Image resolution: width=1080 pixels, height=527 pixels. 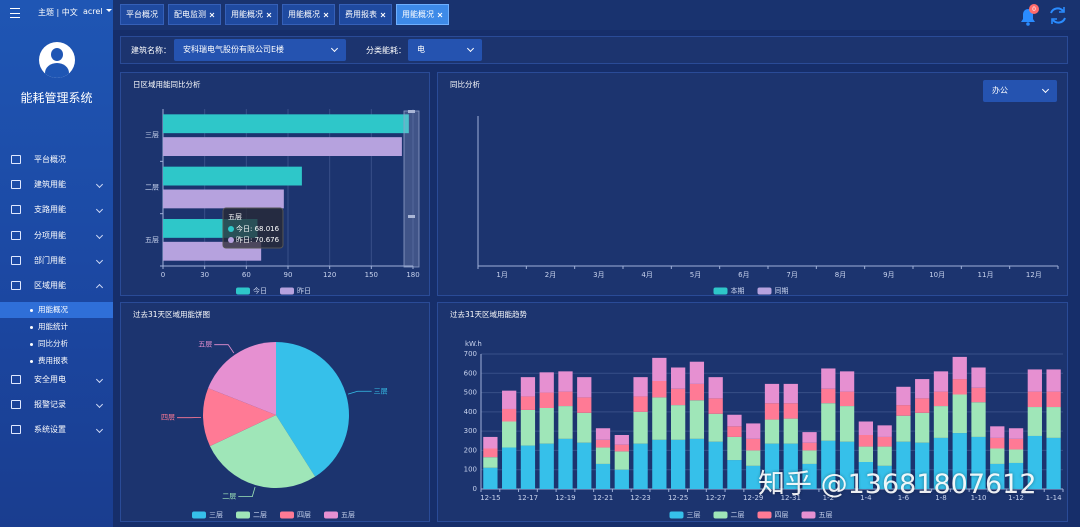 I want to click on tooltip, so click(x=253, y=228).